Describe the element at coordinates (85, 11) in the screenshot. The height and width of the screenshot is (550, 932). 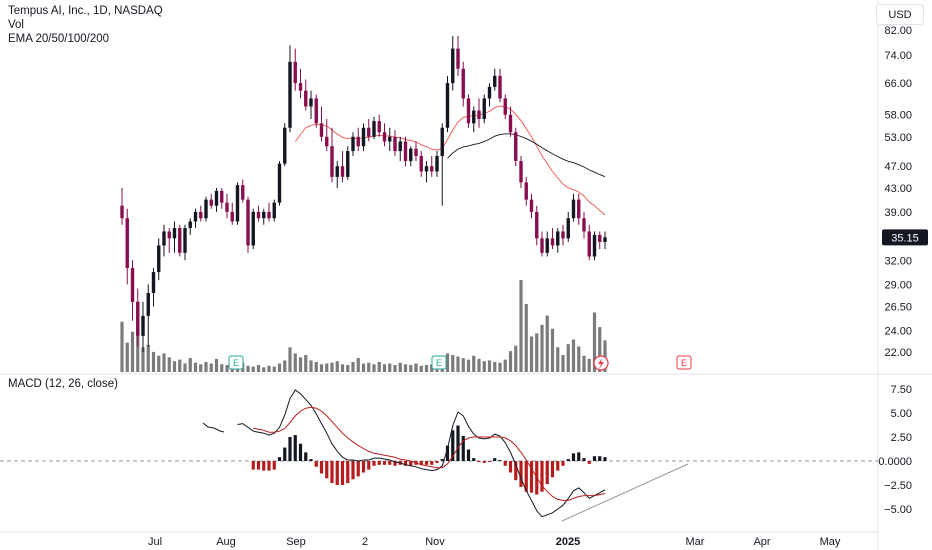
I see `symbol-title: Tempus AI, Inc., 1D, NASDAQ` at that location.